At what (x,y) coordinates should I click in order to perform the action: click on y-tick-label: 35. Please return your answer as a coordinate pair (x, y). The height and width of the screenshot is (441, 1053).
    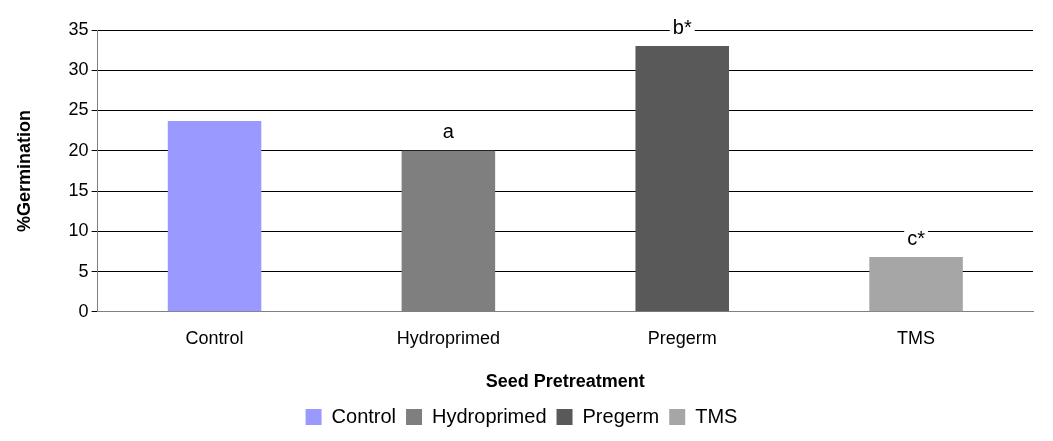
    Looking at the image, I should click on (78, 28).